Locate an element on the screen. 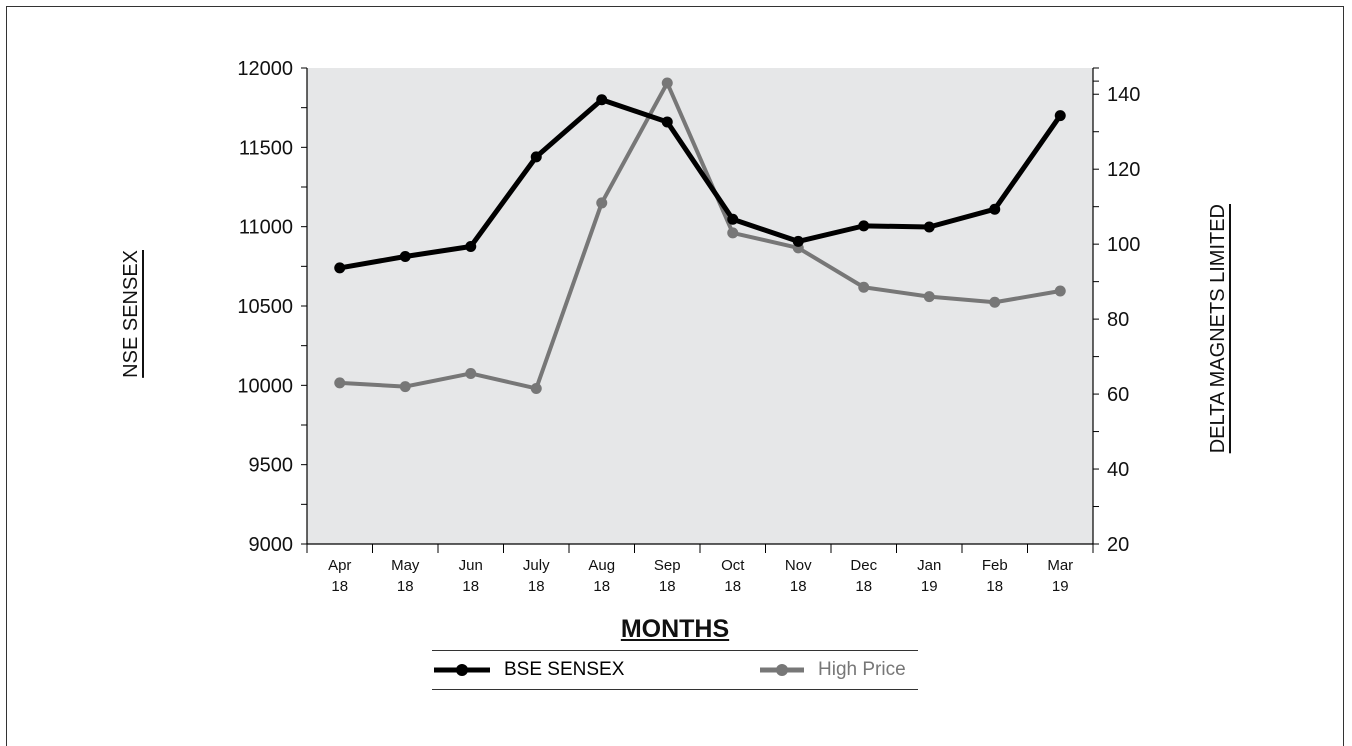 This screenshot has height=746, width=1352. y-right-tick-label: 140 is located at coordinates (1123, 95).